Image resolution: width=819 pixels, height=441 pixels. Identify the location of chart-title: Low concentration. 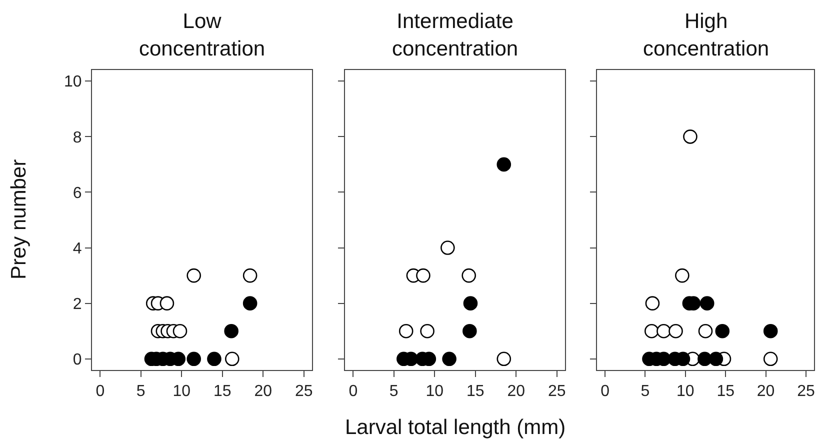
(202, 35).